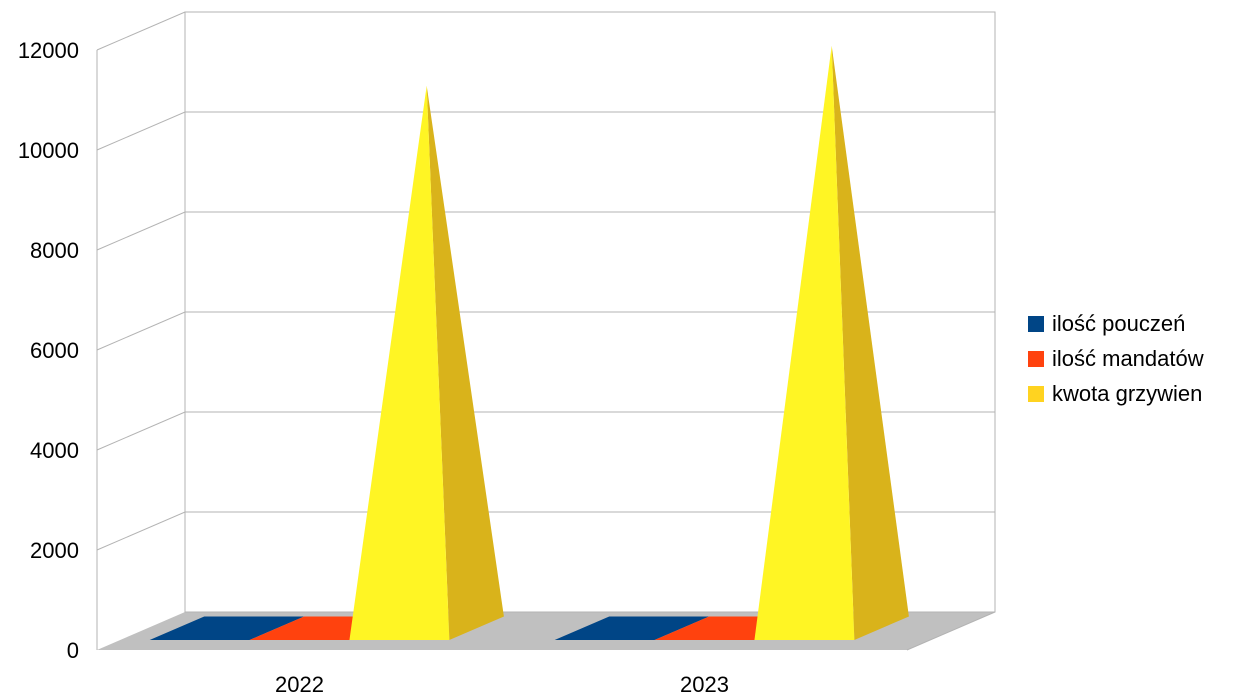 The width and height of the screenshot is (1236, 695). Describe the element at coordinates (48, 50) in the screenshot. I see `y-tick-label: 12000` at that location.